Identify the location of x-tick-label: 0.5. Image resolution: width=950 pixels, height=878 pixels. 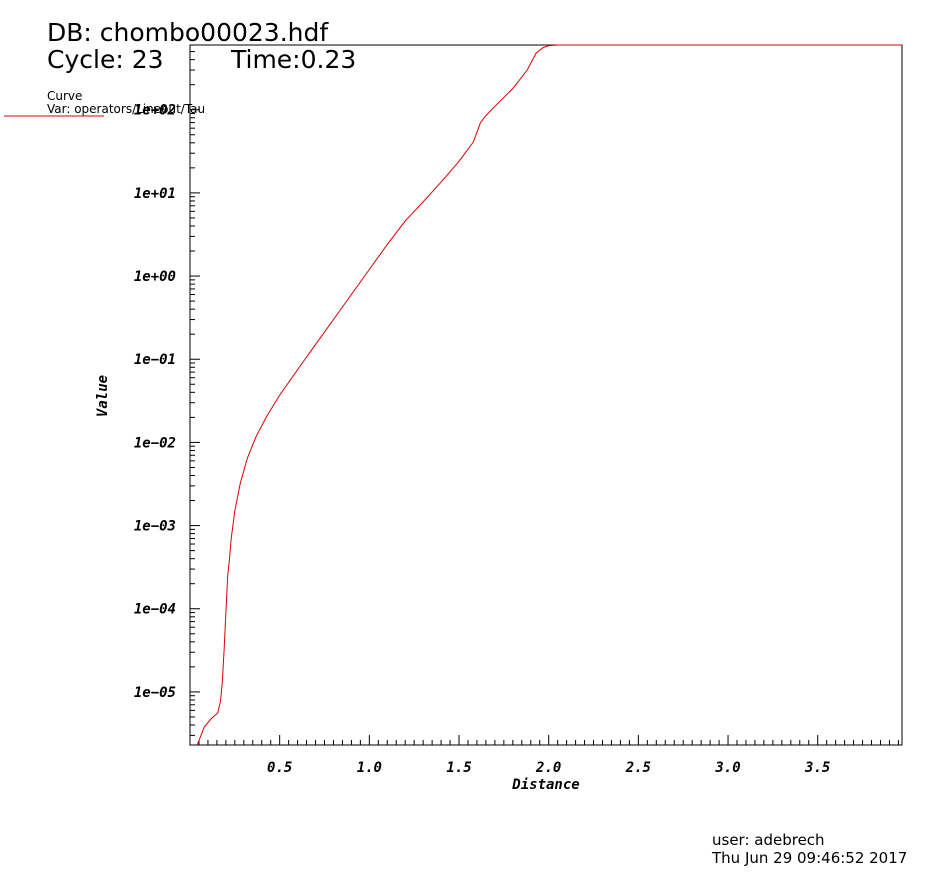
(279, 768).